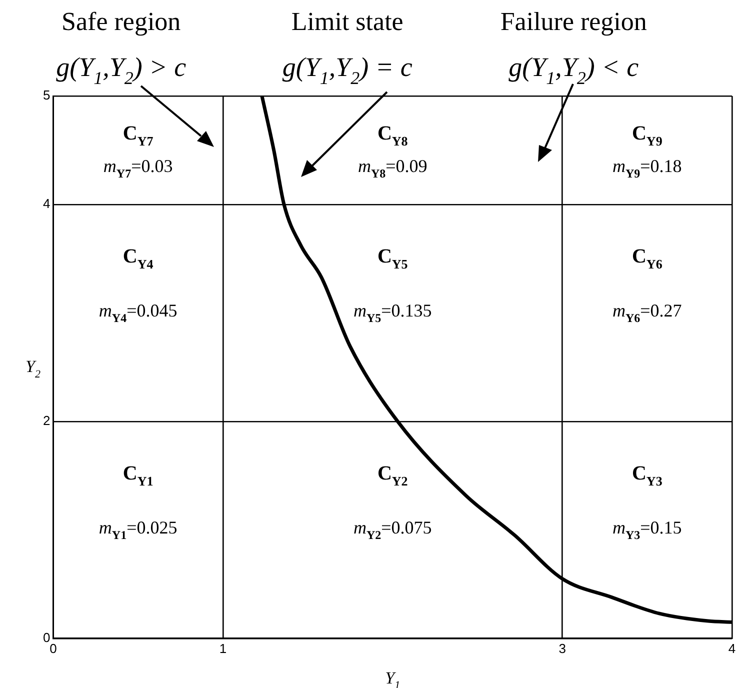 Image resolution: width=740 pixels, height=688 pixels. Describe the element at coordinates (46, 95) in the screenshot. I see `y-tick-label: 5` at that location.